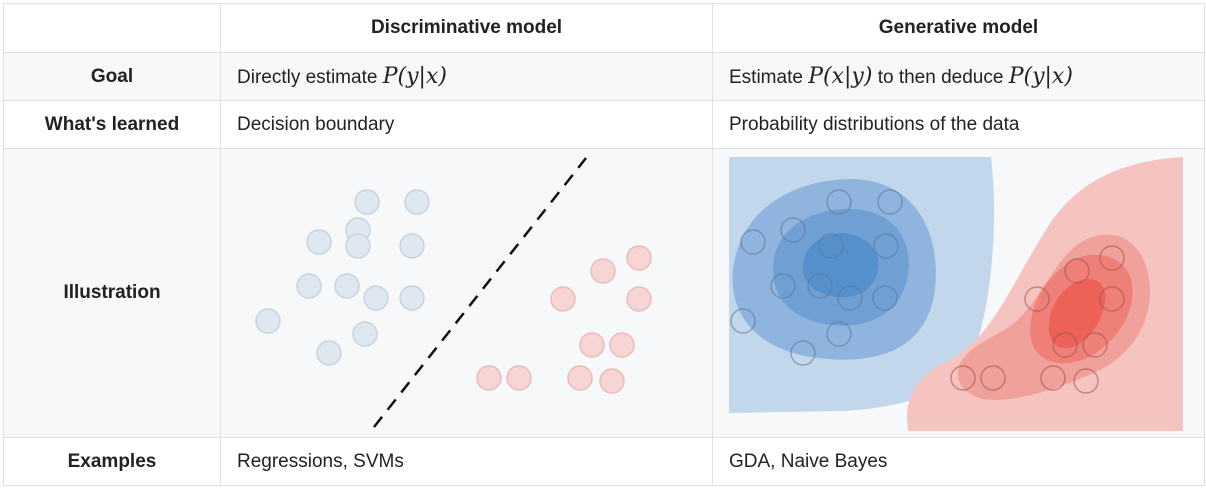  Describe the element at coordinates (466, 76) in the screenshot. I see `goal-discriminative: Directly estimate P(y|x)` at that location.